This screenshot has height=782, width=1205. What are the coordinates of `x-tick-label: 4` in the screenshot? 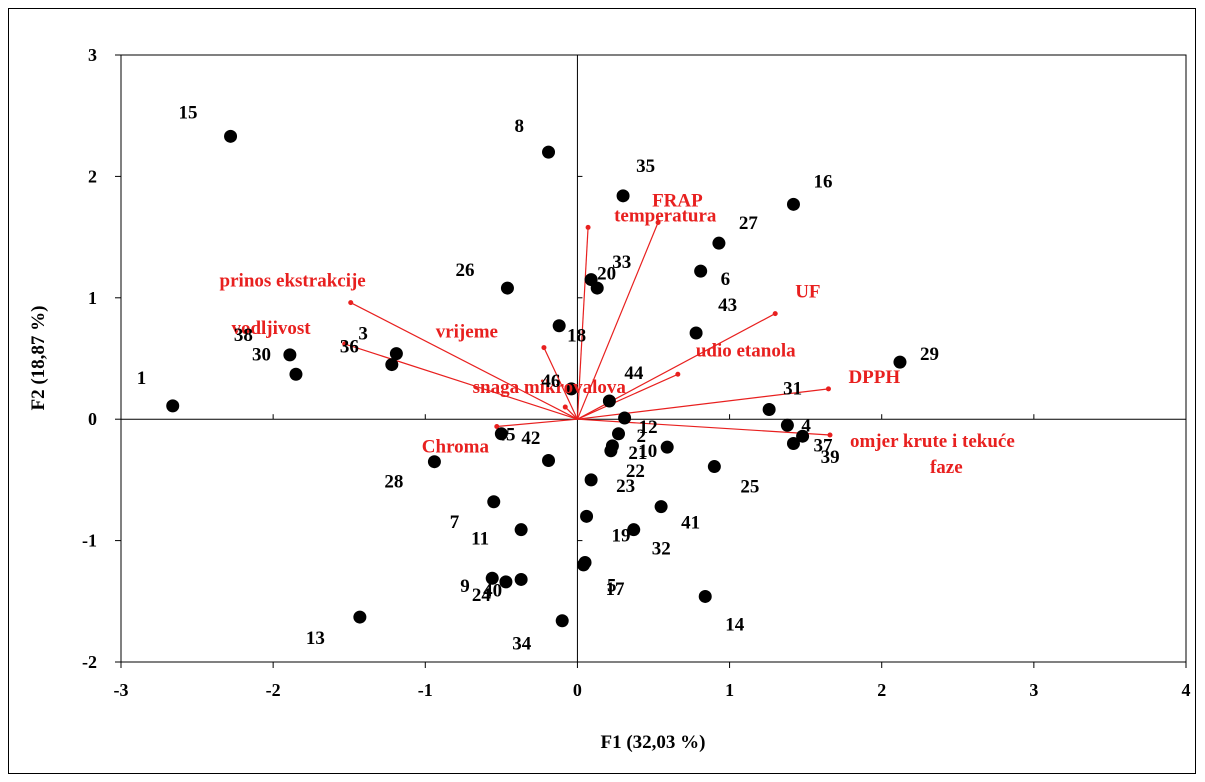 It's located at (1186, 690).